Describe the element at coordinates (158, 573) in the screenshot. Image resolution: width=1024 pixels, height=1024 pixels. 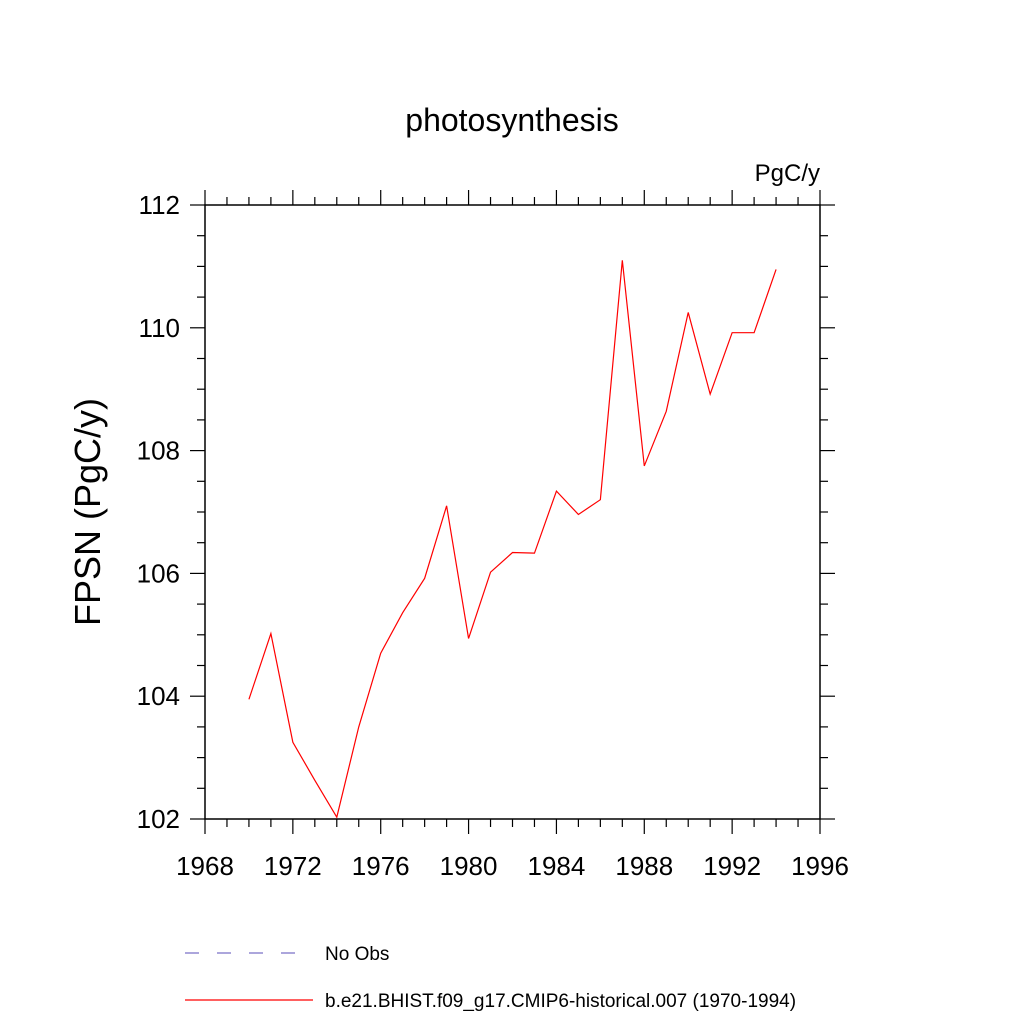
I see `y-tick-label: 106` at that location.